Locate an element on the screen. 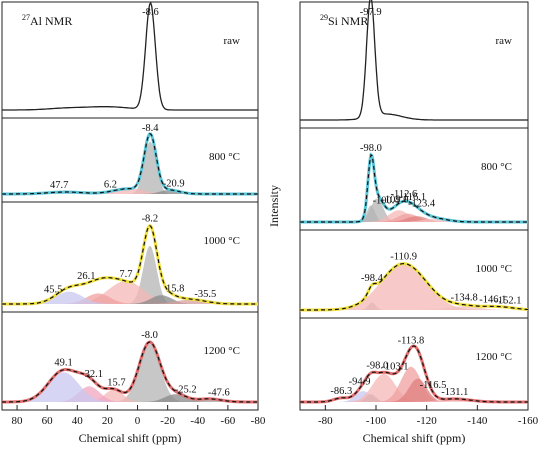 The image size is (550, 455). trace-2: 1000 °C -98.4 -110.9 -134.8 -146.1-152.1 is located at coordinates (414, 282).